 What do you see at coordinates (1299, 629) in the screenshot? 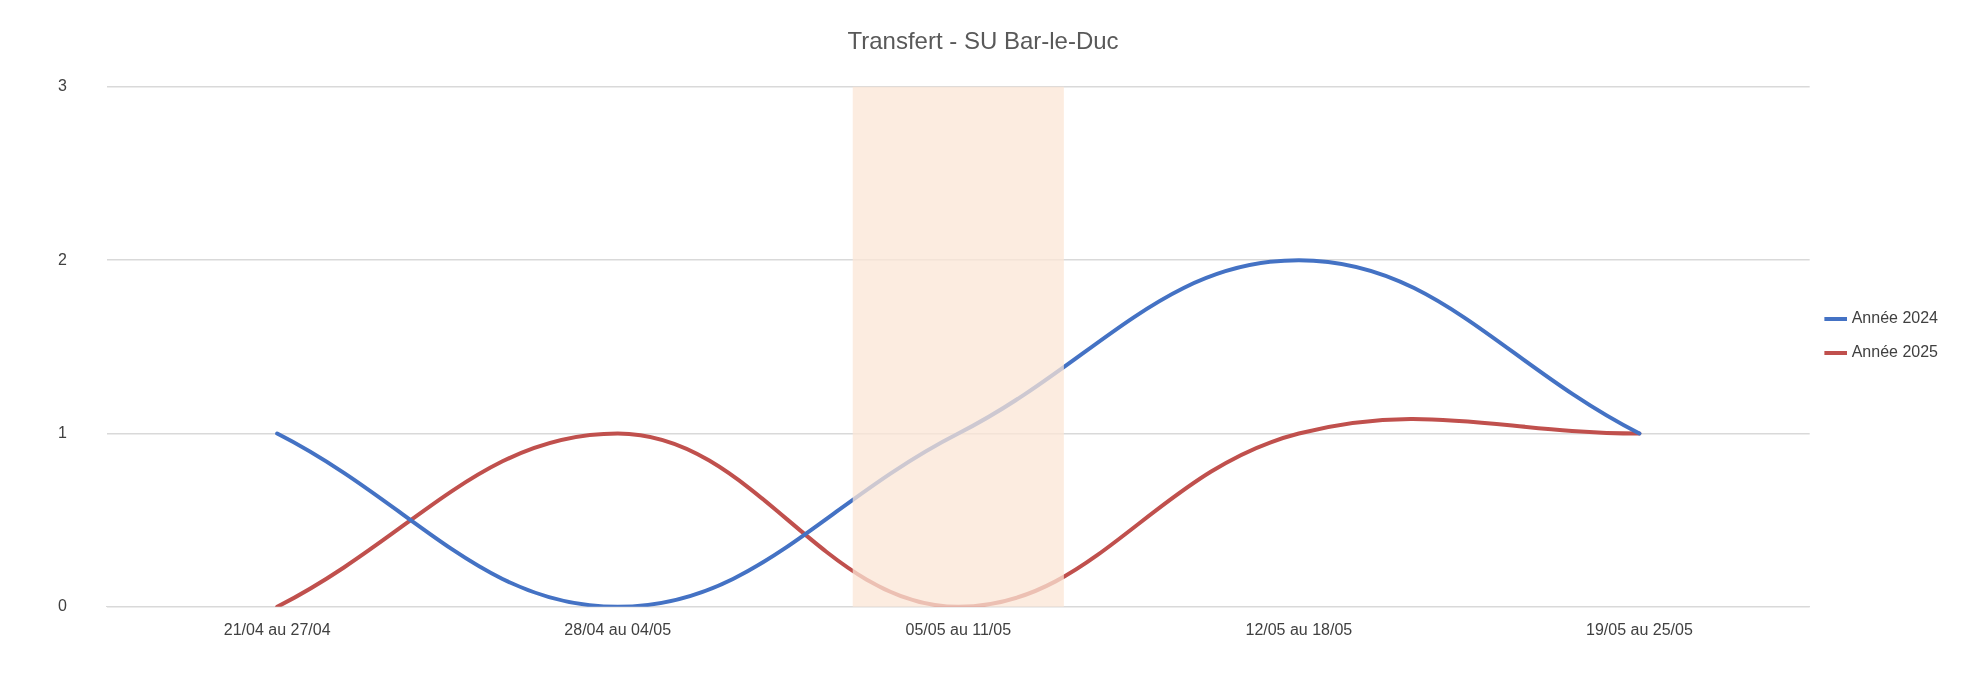
I see `x-tick-label: 12/05 au 18/05` at bounding box center [1299, 629].